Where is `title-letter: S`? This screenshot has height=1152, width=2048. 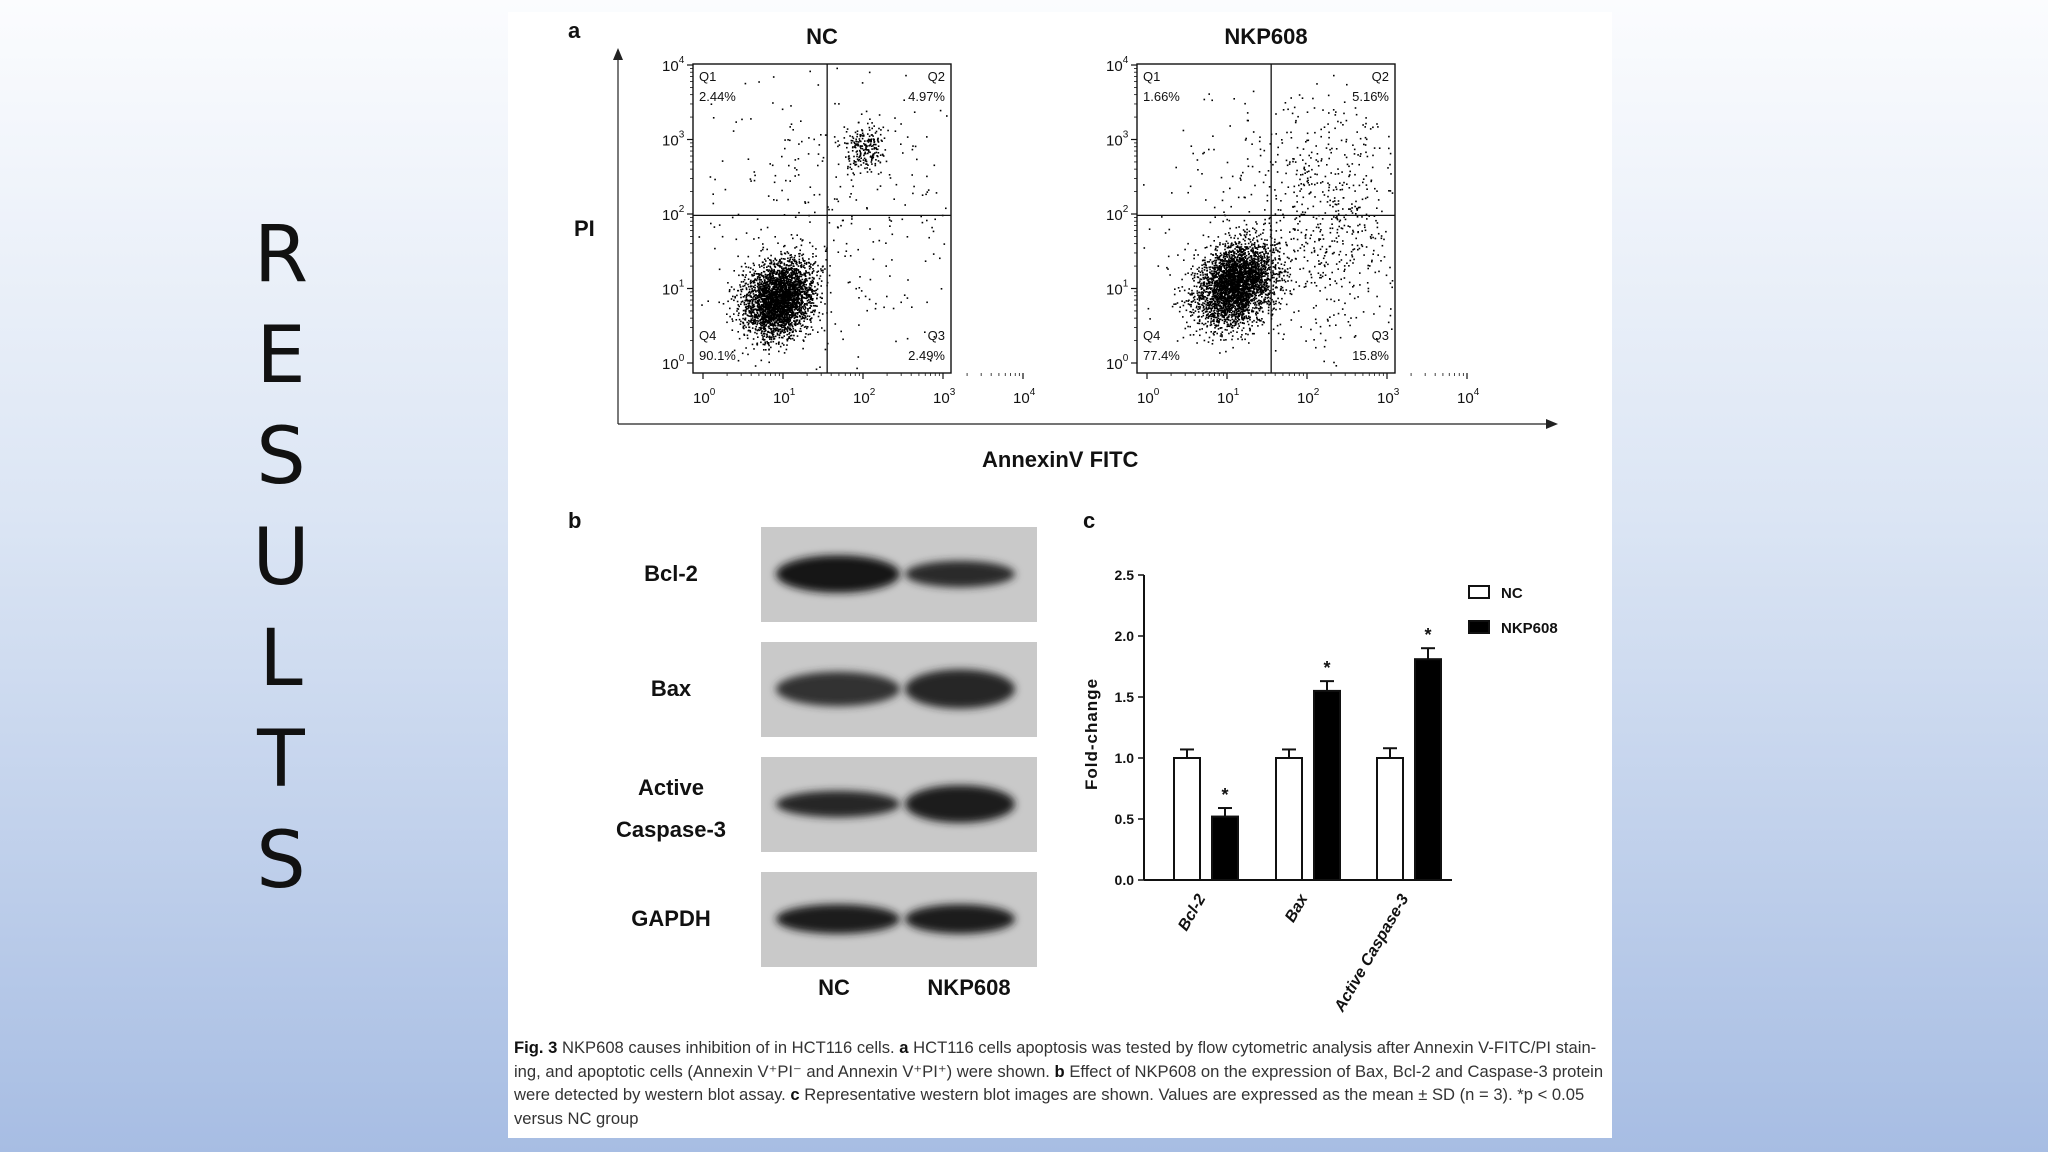
title-letter: S is located at coordinates (281, 457).